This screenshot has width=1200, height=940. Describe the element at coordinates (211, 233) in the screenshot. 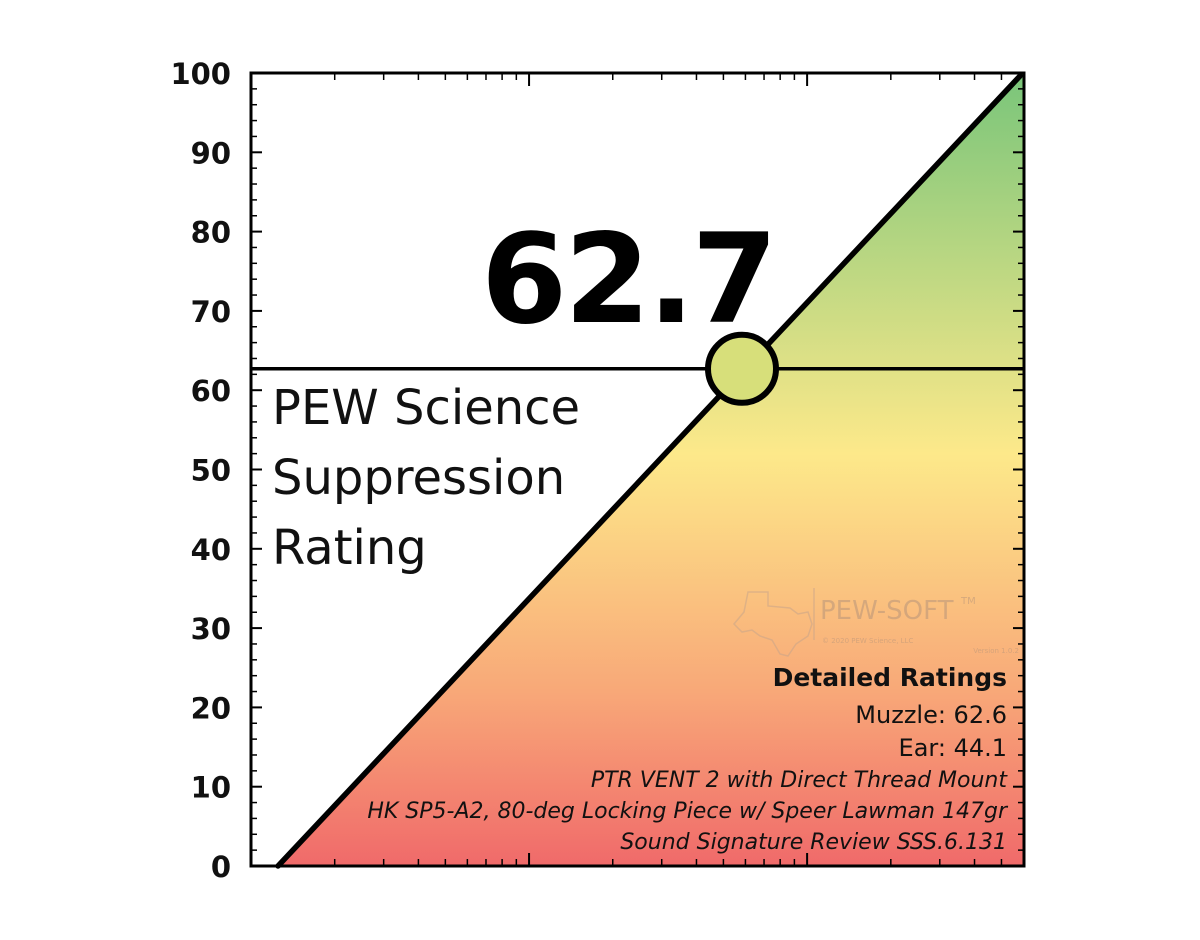

I see `y-tick-label: 80` at that location.